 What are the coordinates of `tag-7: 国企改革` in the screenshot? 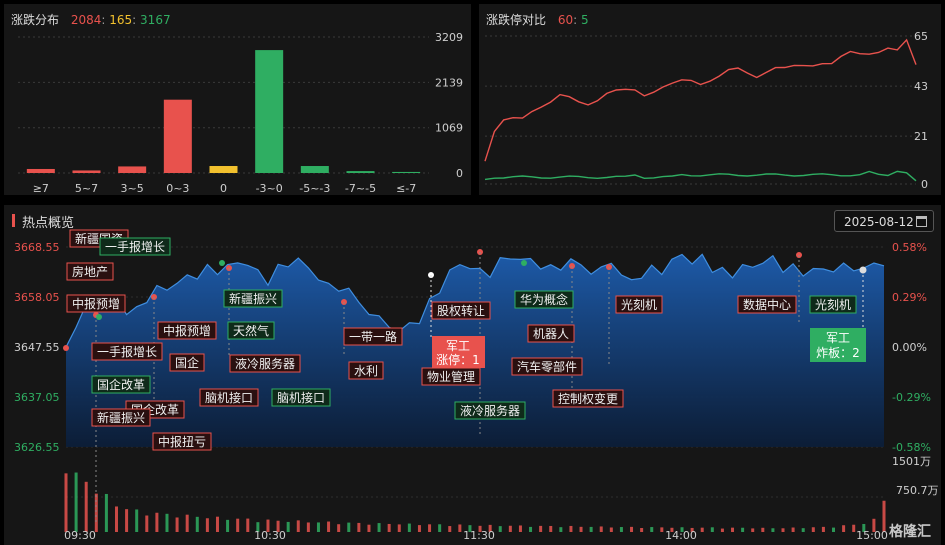 It's located at (121, 384).